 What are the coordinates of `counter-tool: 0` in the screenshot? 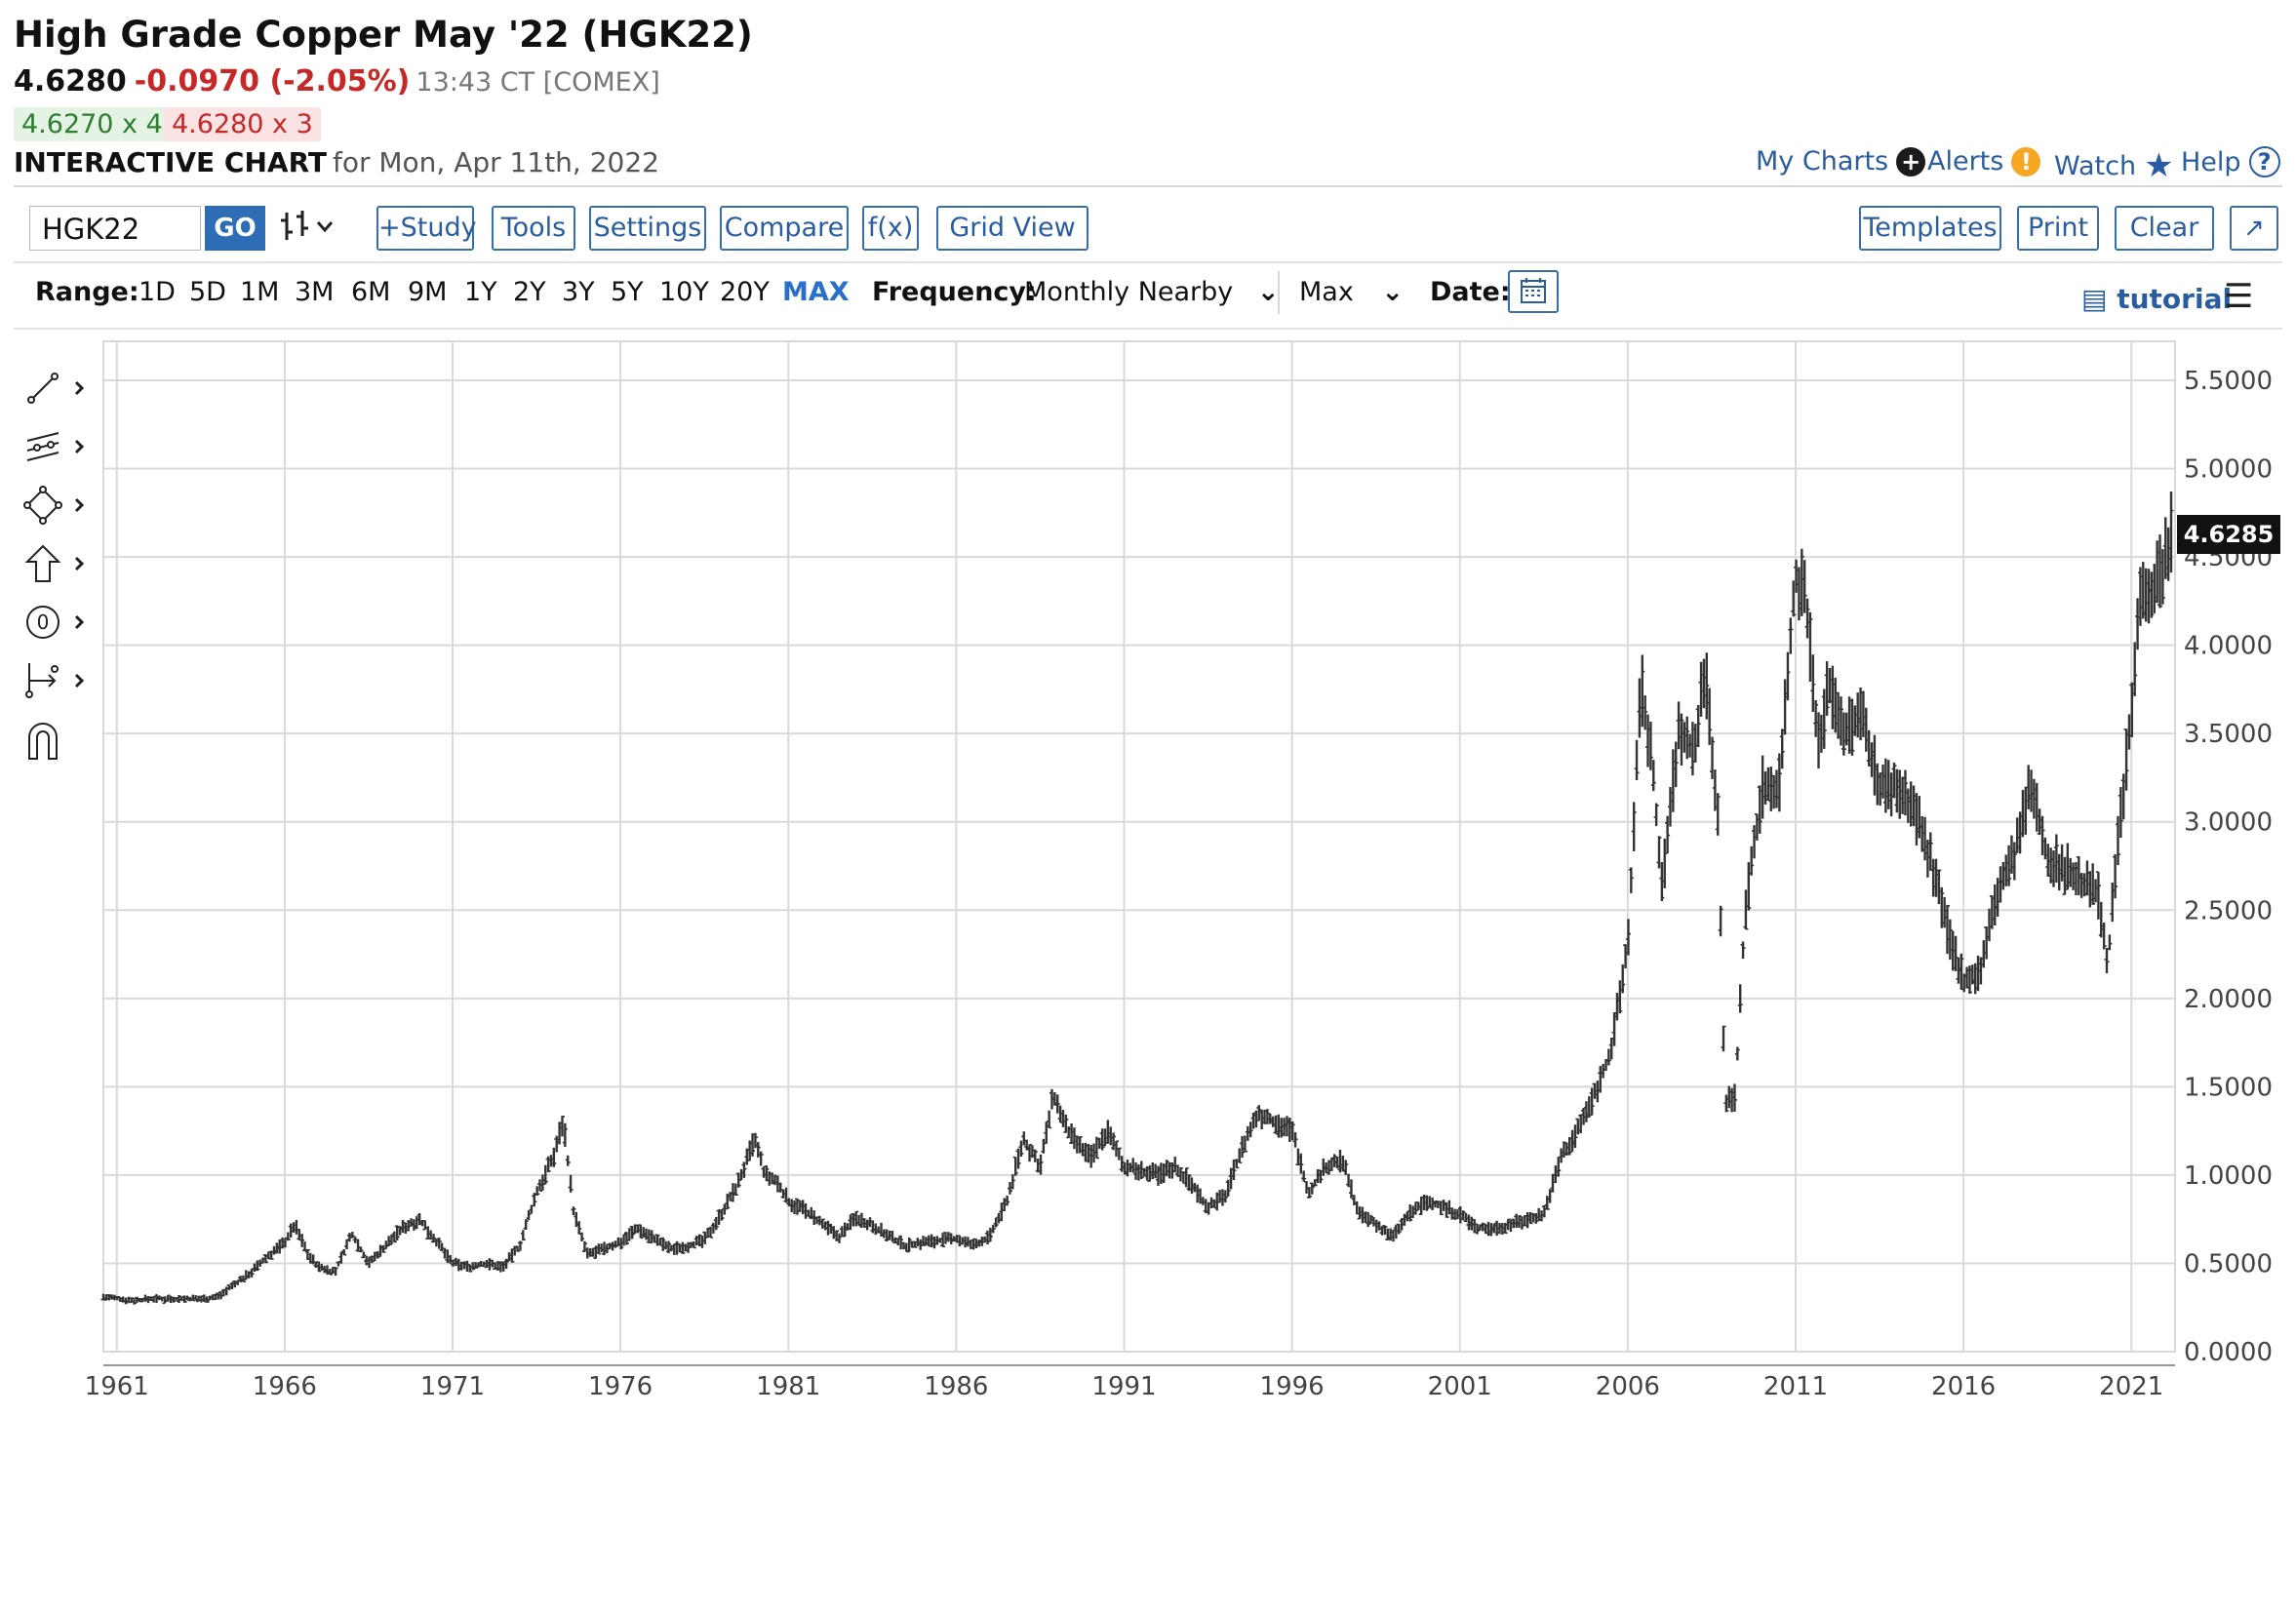 It's located at (57, 623).